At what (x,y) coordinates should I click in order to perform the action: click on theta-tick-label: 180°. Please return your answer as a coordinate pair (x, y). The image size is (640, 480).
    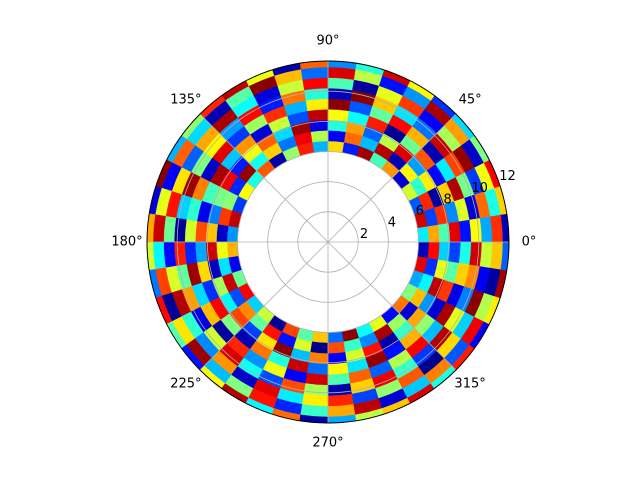
    Looking at the image, I should click on (126, 242).